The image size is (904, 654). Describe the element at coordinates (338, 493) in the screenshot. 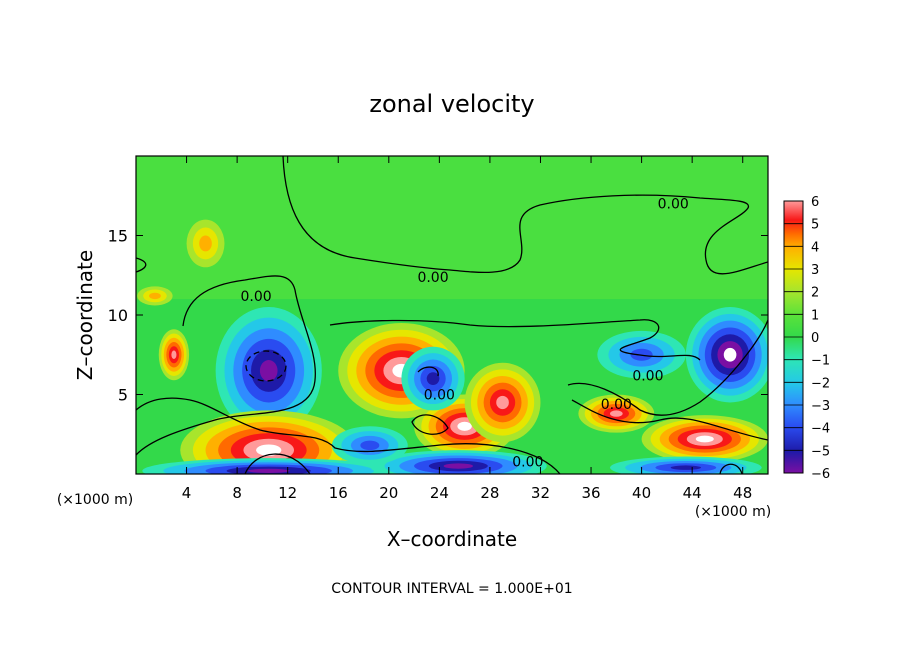

I see `x-tick-label: 16` at that location.